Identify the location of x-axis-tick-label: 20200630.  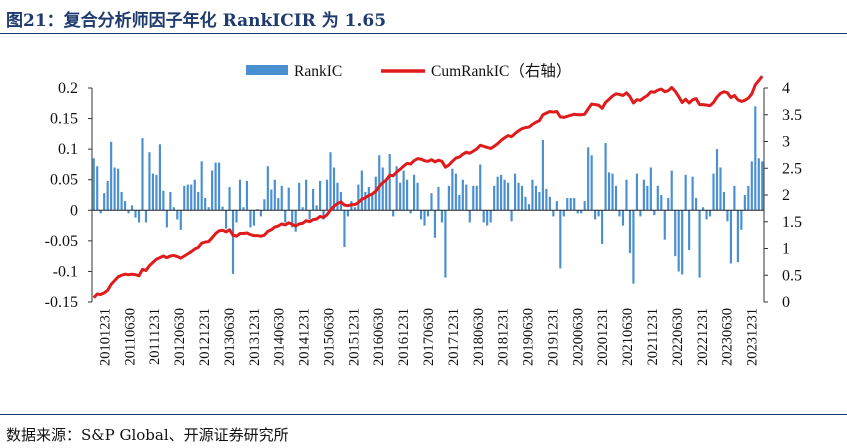
(578, 337).